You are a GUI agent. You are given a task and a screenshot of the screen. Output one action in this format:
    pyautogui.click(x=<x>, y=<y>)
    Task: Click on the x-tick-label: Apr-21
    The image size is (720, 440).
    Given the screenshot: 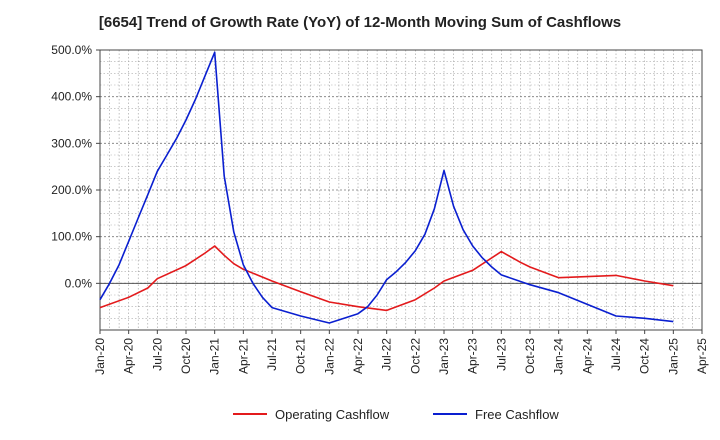 What is the action you would take?
    pyautogui.click(x=243, y=356)
    